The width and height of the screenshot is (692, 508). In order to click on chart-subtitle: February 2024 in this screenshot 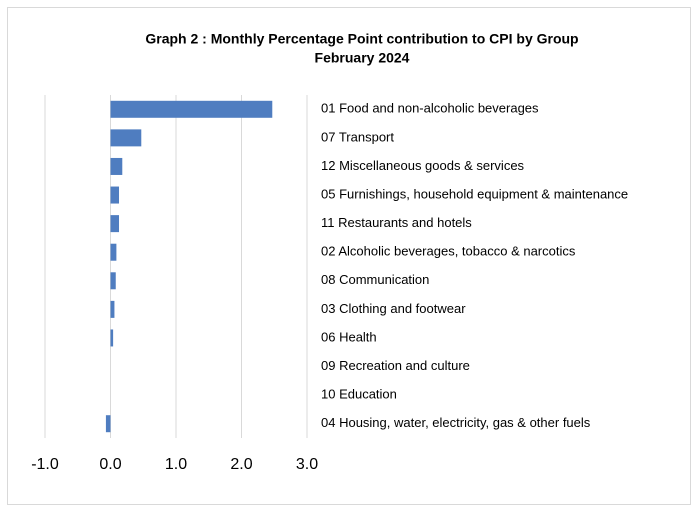, I will do `click(362, 58)`.